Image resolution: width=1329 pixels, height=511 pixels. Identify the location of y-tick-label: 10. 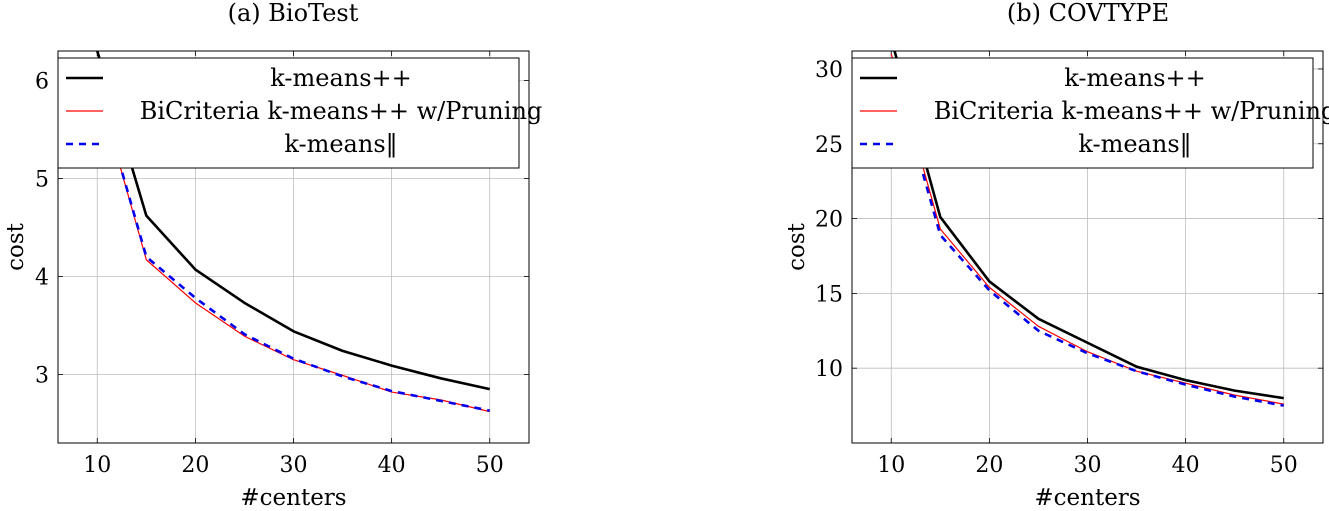
(829, 369).